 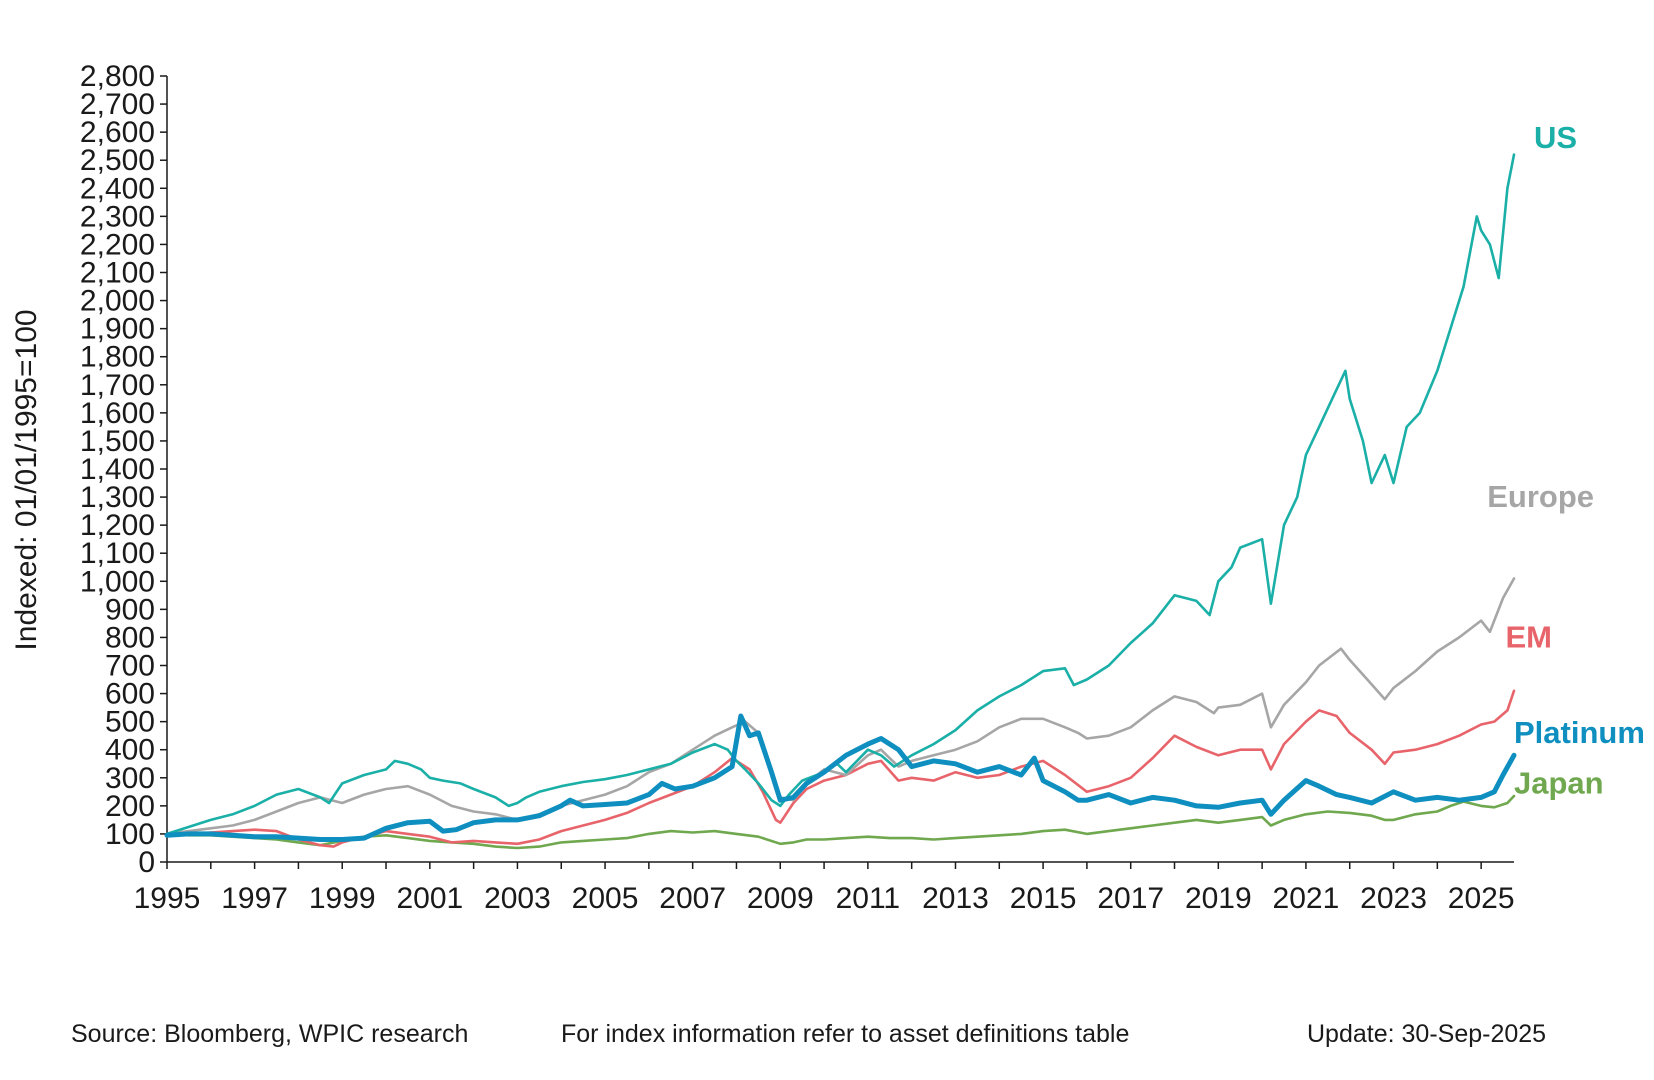 What do you see at coordinates (342, 898) in the screenshot?
I see `x-tick-label: 1999` at bounding box center [342, 898].